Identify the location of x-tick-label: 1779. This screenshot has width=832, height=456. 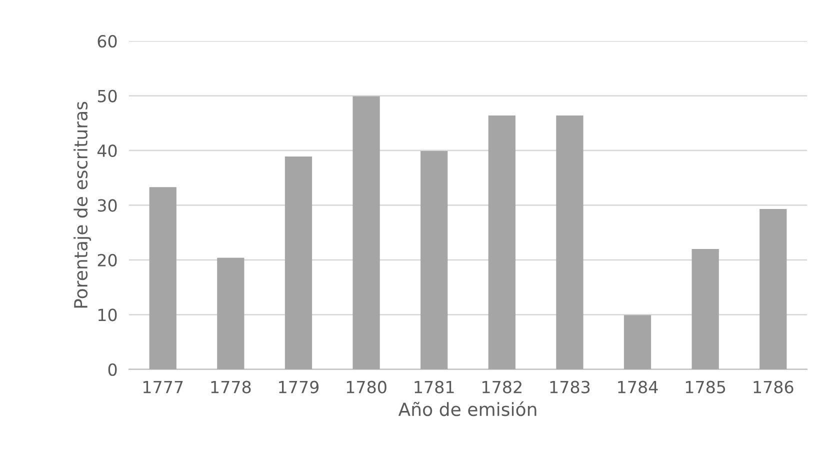
(299, 387).